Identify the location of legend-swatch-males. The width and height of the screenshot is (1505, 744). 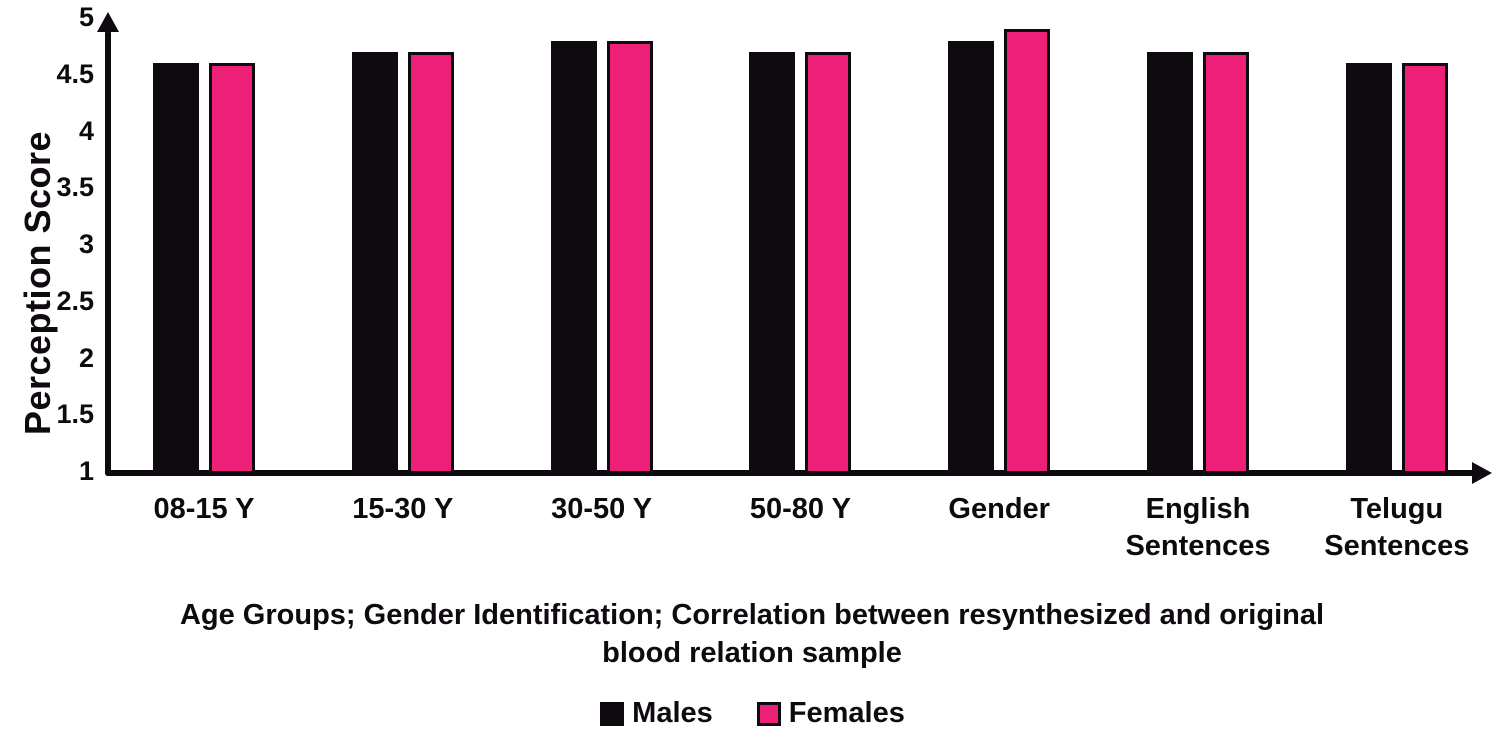
(612, 713).